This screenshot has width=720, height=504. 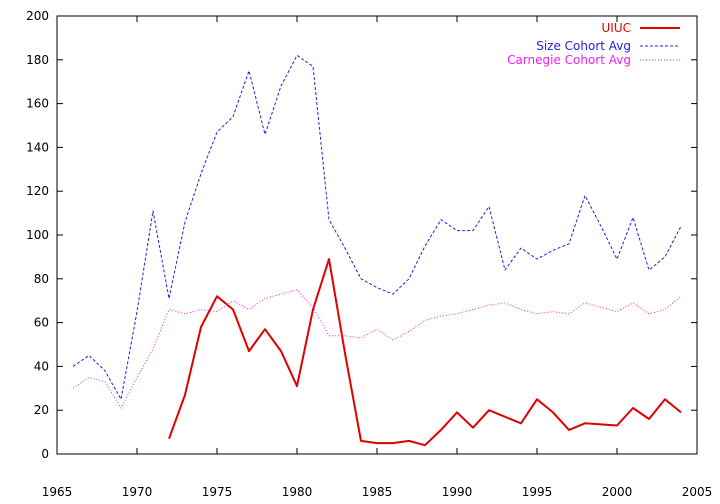 What do you see at coordinates (616, 28) in the screenshot?
I see `legend-label: UIUC` at bounding box center [616, 28].